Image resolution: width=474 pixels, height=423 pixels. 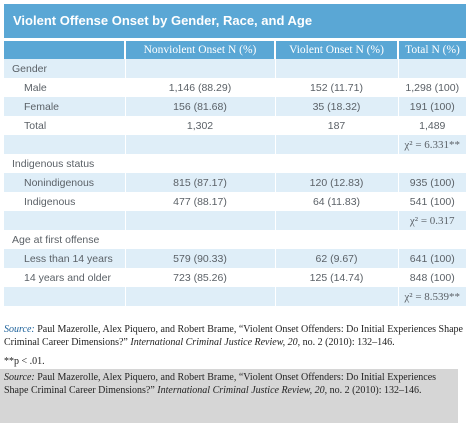 I want to click on section-row: Indigenous status, so click(x=235, y=163).